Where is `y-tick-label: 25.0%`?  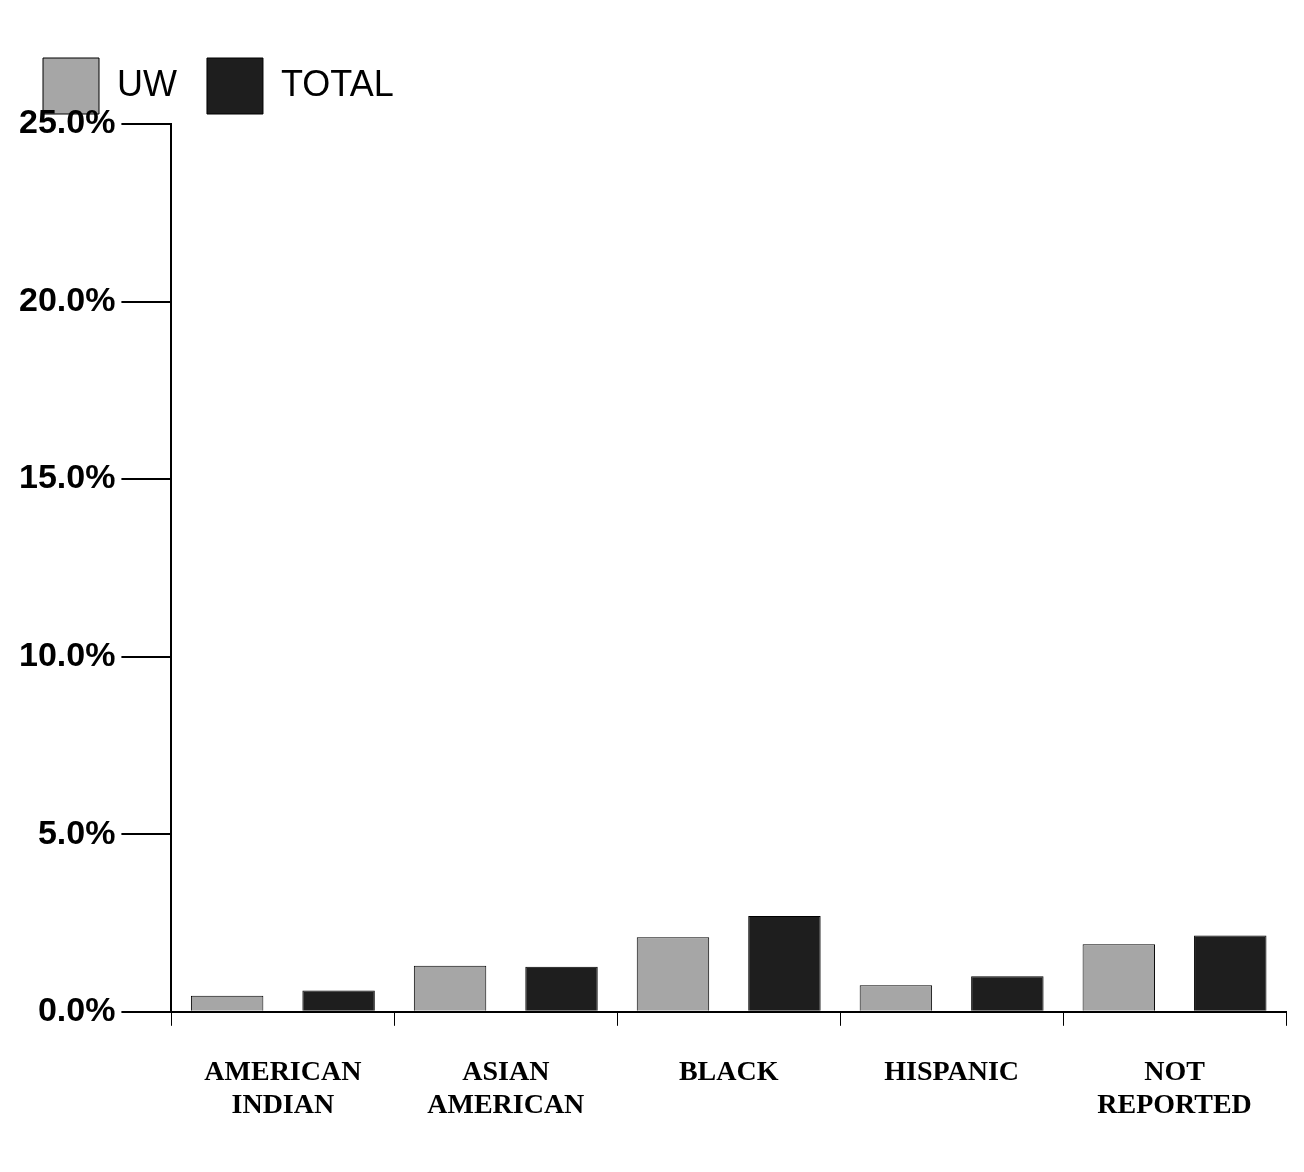
y-tick-label: 25.0% is located at coordinates (67, 121).